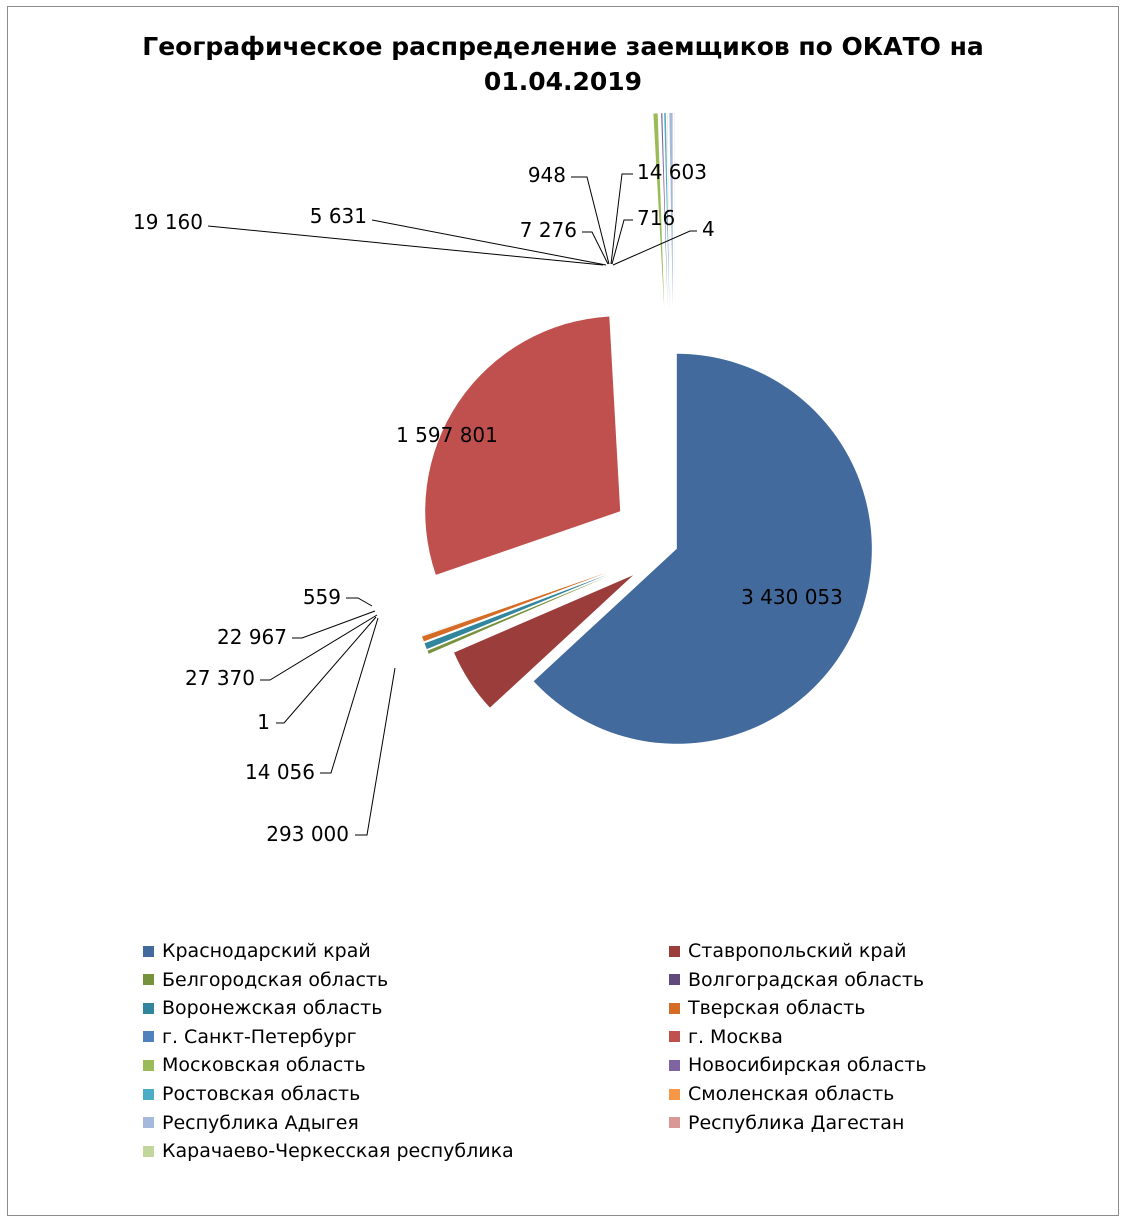 The image size is (1127, 1216). Describe the element at coordinates (333, 624) in the screenshot. I see `leader-line-тверская-область` at that location.